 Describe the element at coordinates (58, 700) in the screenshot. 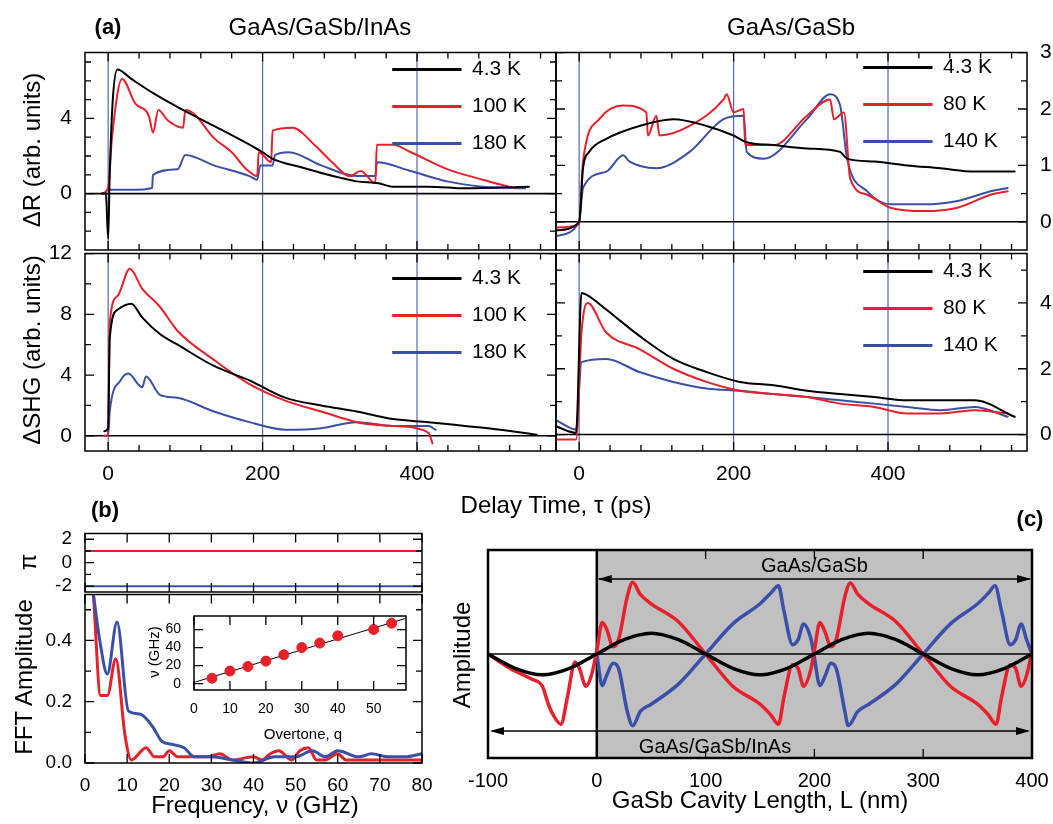

I see `y-tick-label: 0.2` at that location.